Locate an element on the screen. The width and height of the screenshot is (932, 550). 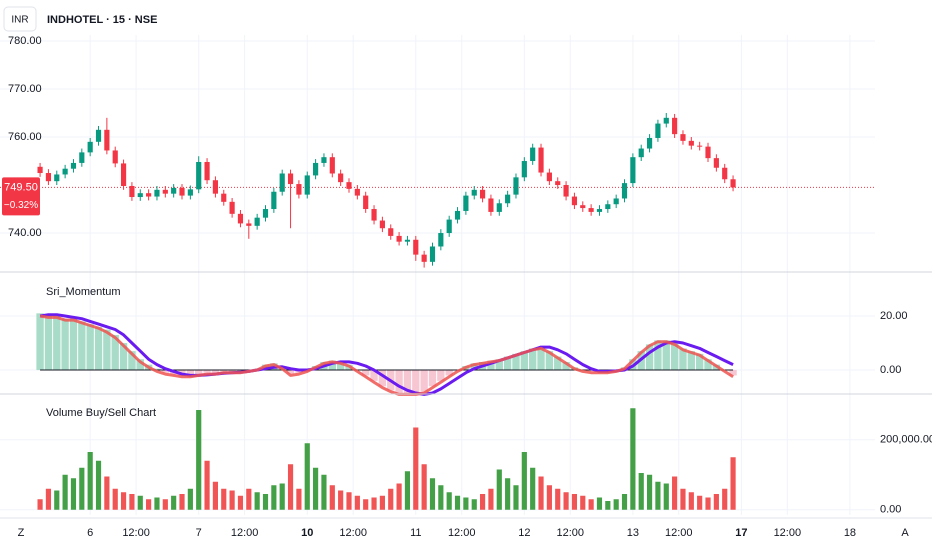
x-tick-label: 12 is located at coordinates (524, 533).